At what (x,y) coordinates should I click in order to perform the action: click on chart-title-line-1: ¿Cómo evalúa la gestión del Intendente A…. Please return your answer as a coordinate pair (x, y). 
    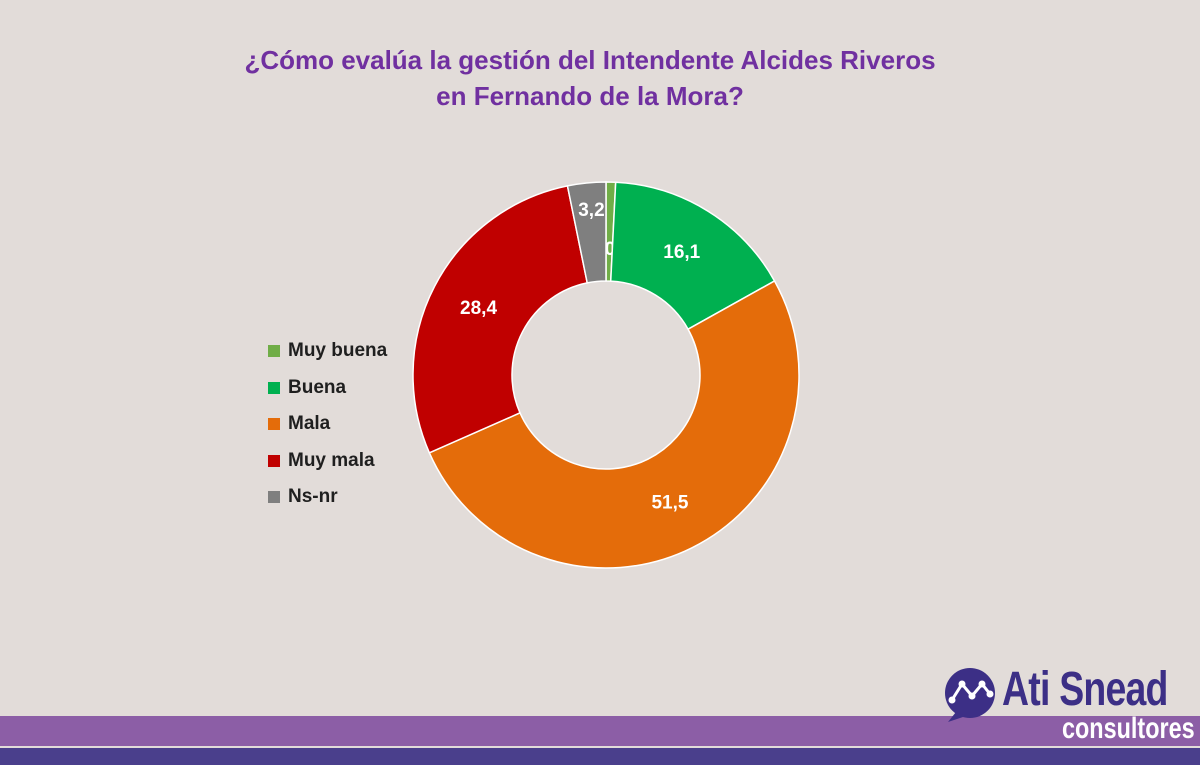
    Looking at the image, I should click on (590, 60).